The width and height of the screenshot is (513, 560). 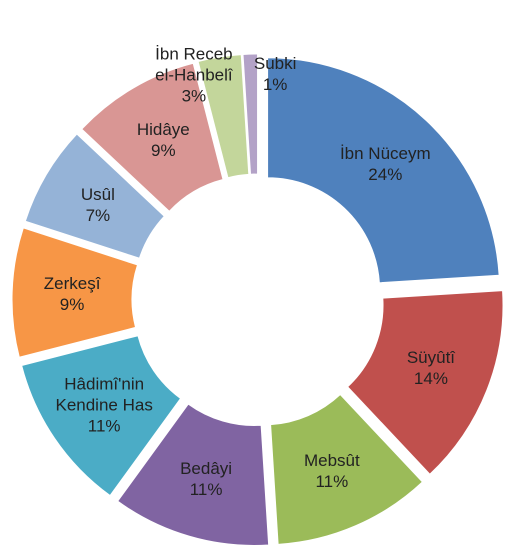 What do you see at coordinates (104, 394) in the screenshot?
I see `category-label: Hâdimî'nin Kendine Has` at bounding box center [104, 394].